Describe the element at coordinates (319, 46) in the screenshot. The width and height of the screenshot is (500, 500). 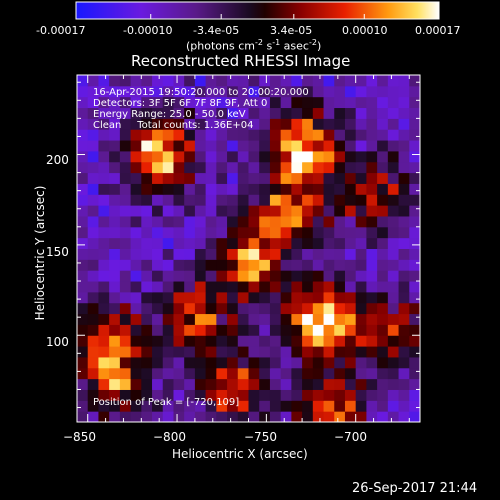
I see `colorbar-units-part: )` at that location.